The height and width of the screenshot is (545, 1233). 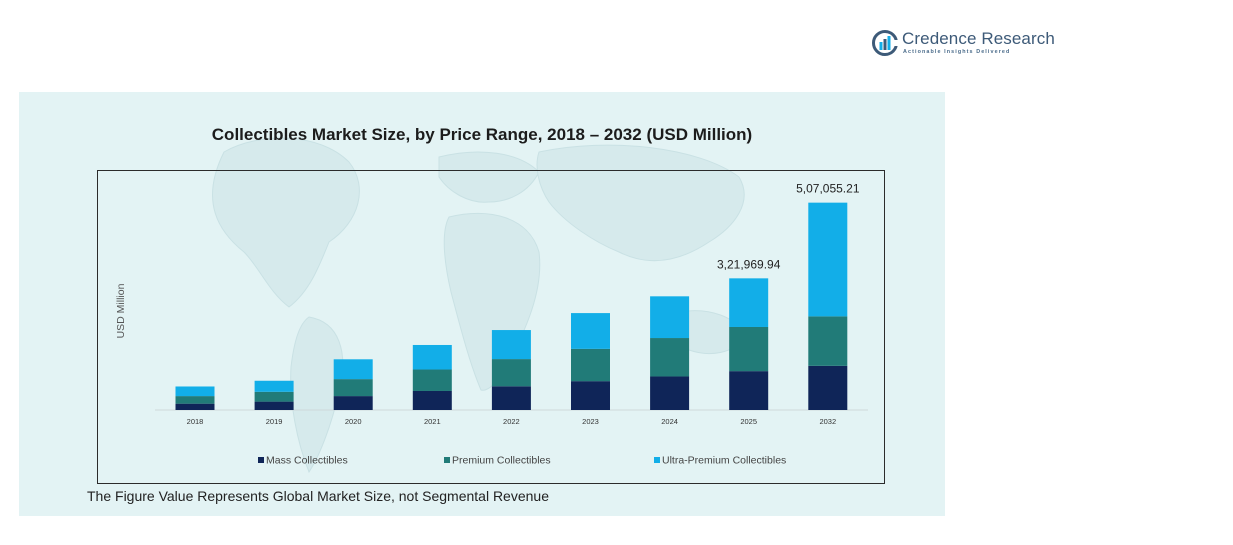 I want to click on bar-ultra-premium-collectibles-2021, so click(x=432, y=357).